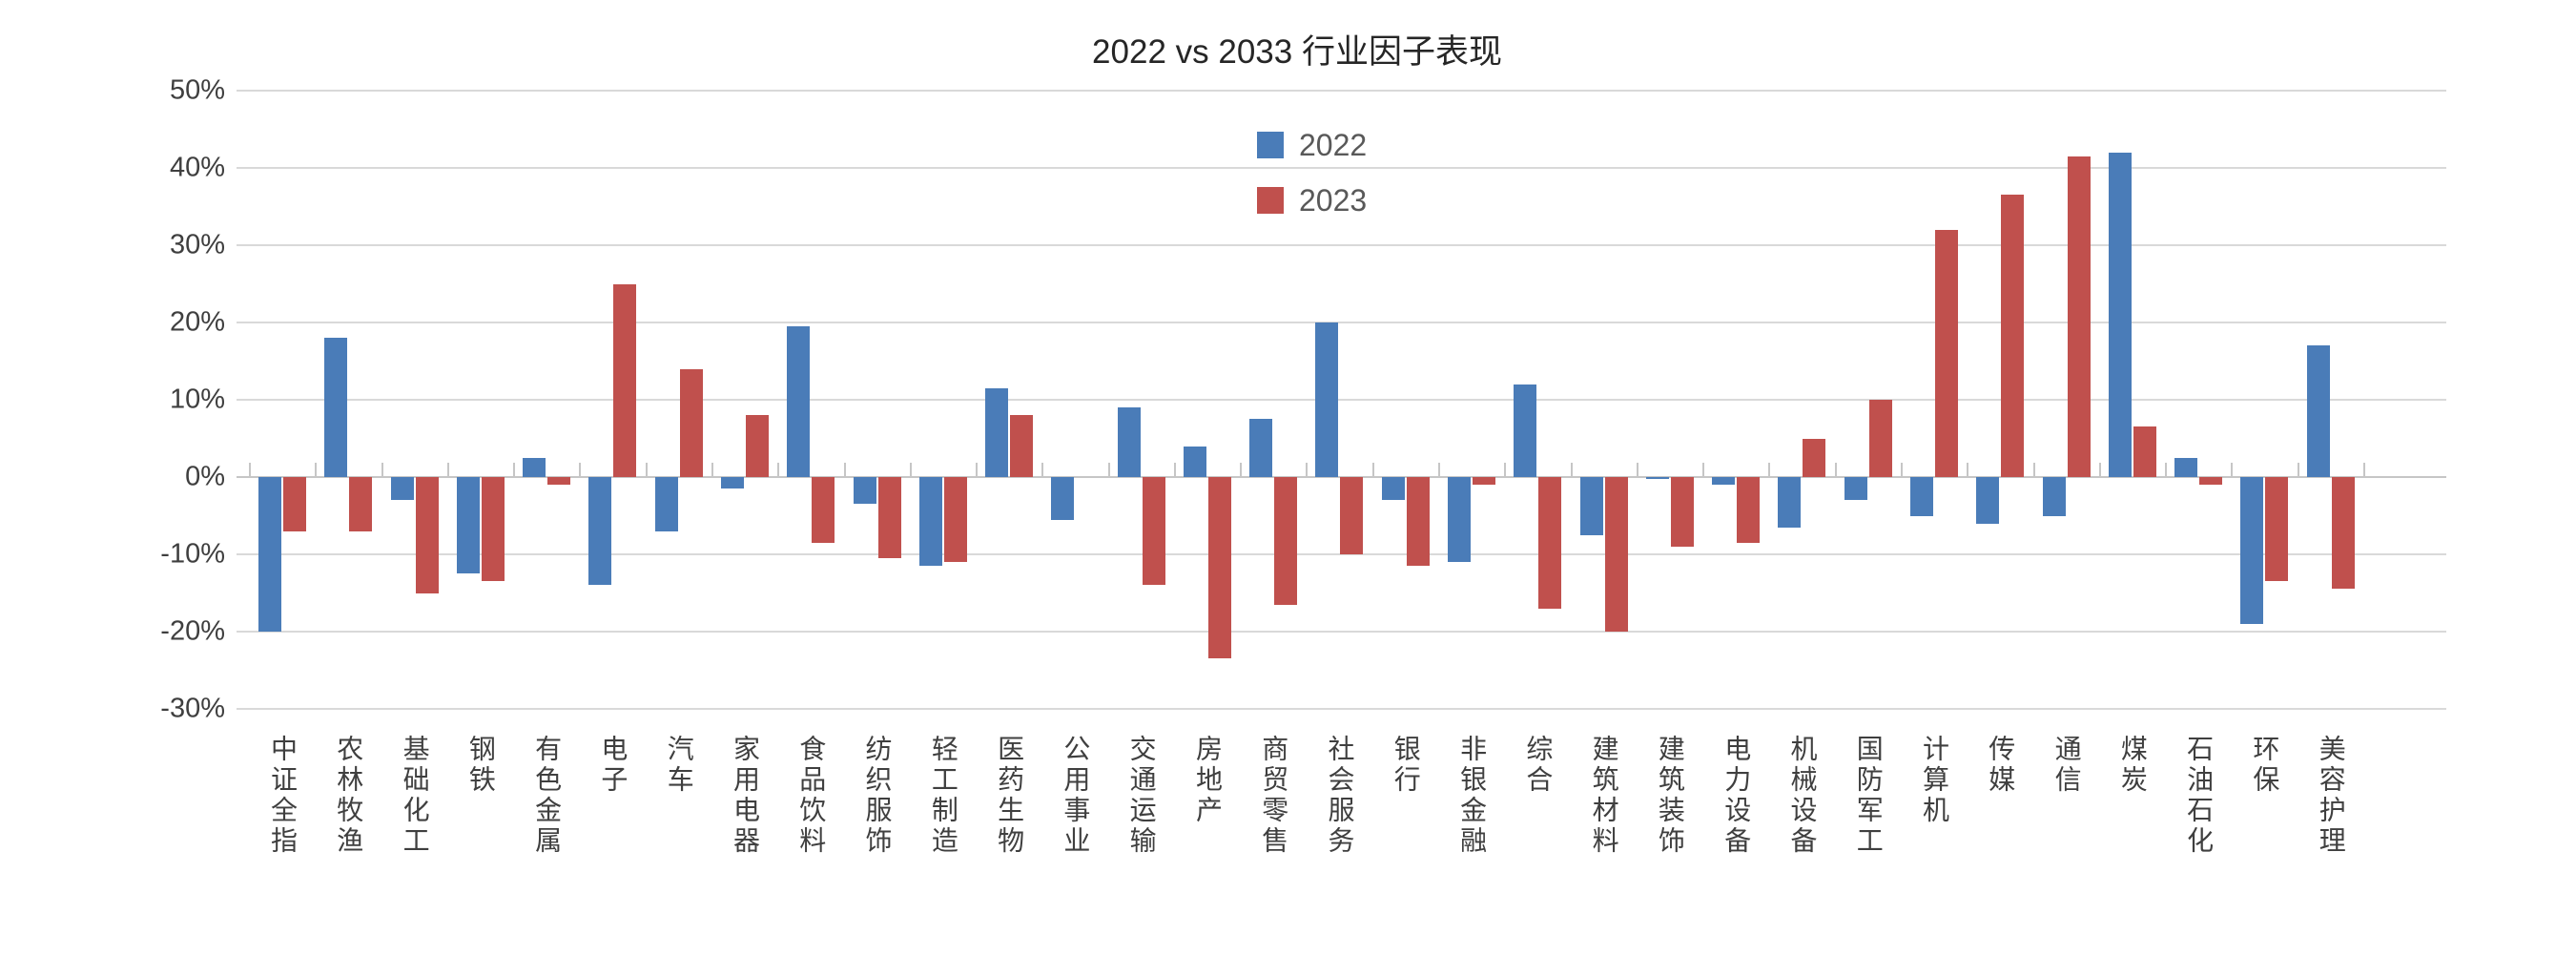  Describe the element at coordinates (2066, 765) in the screenshot. I see `category-label-通信: 通信` at that location.